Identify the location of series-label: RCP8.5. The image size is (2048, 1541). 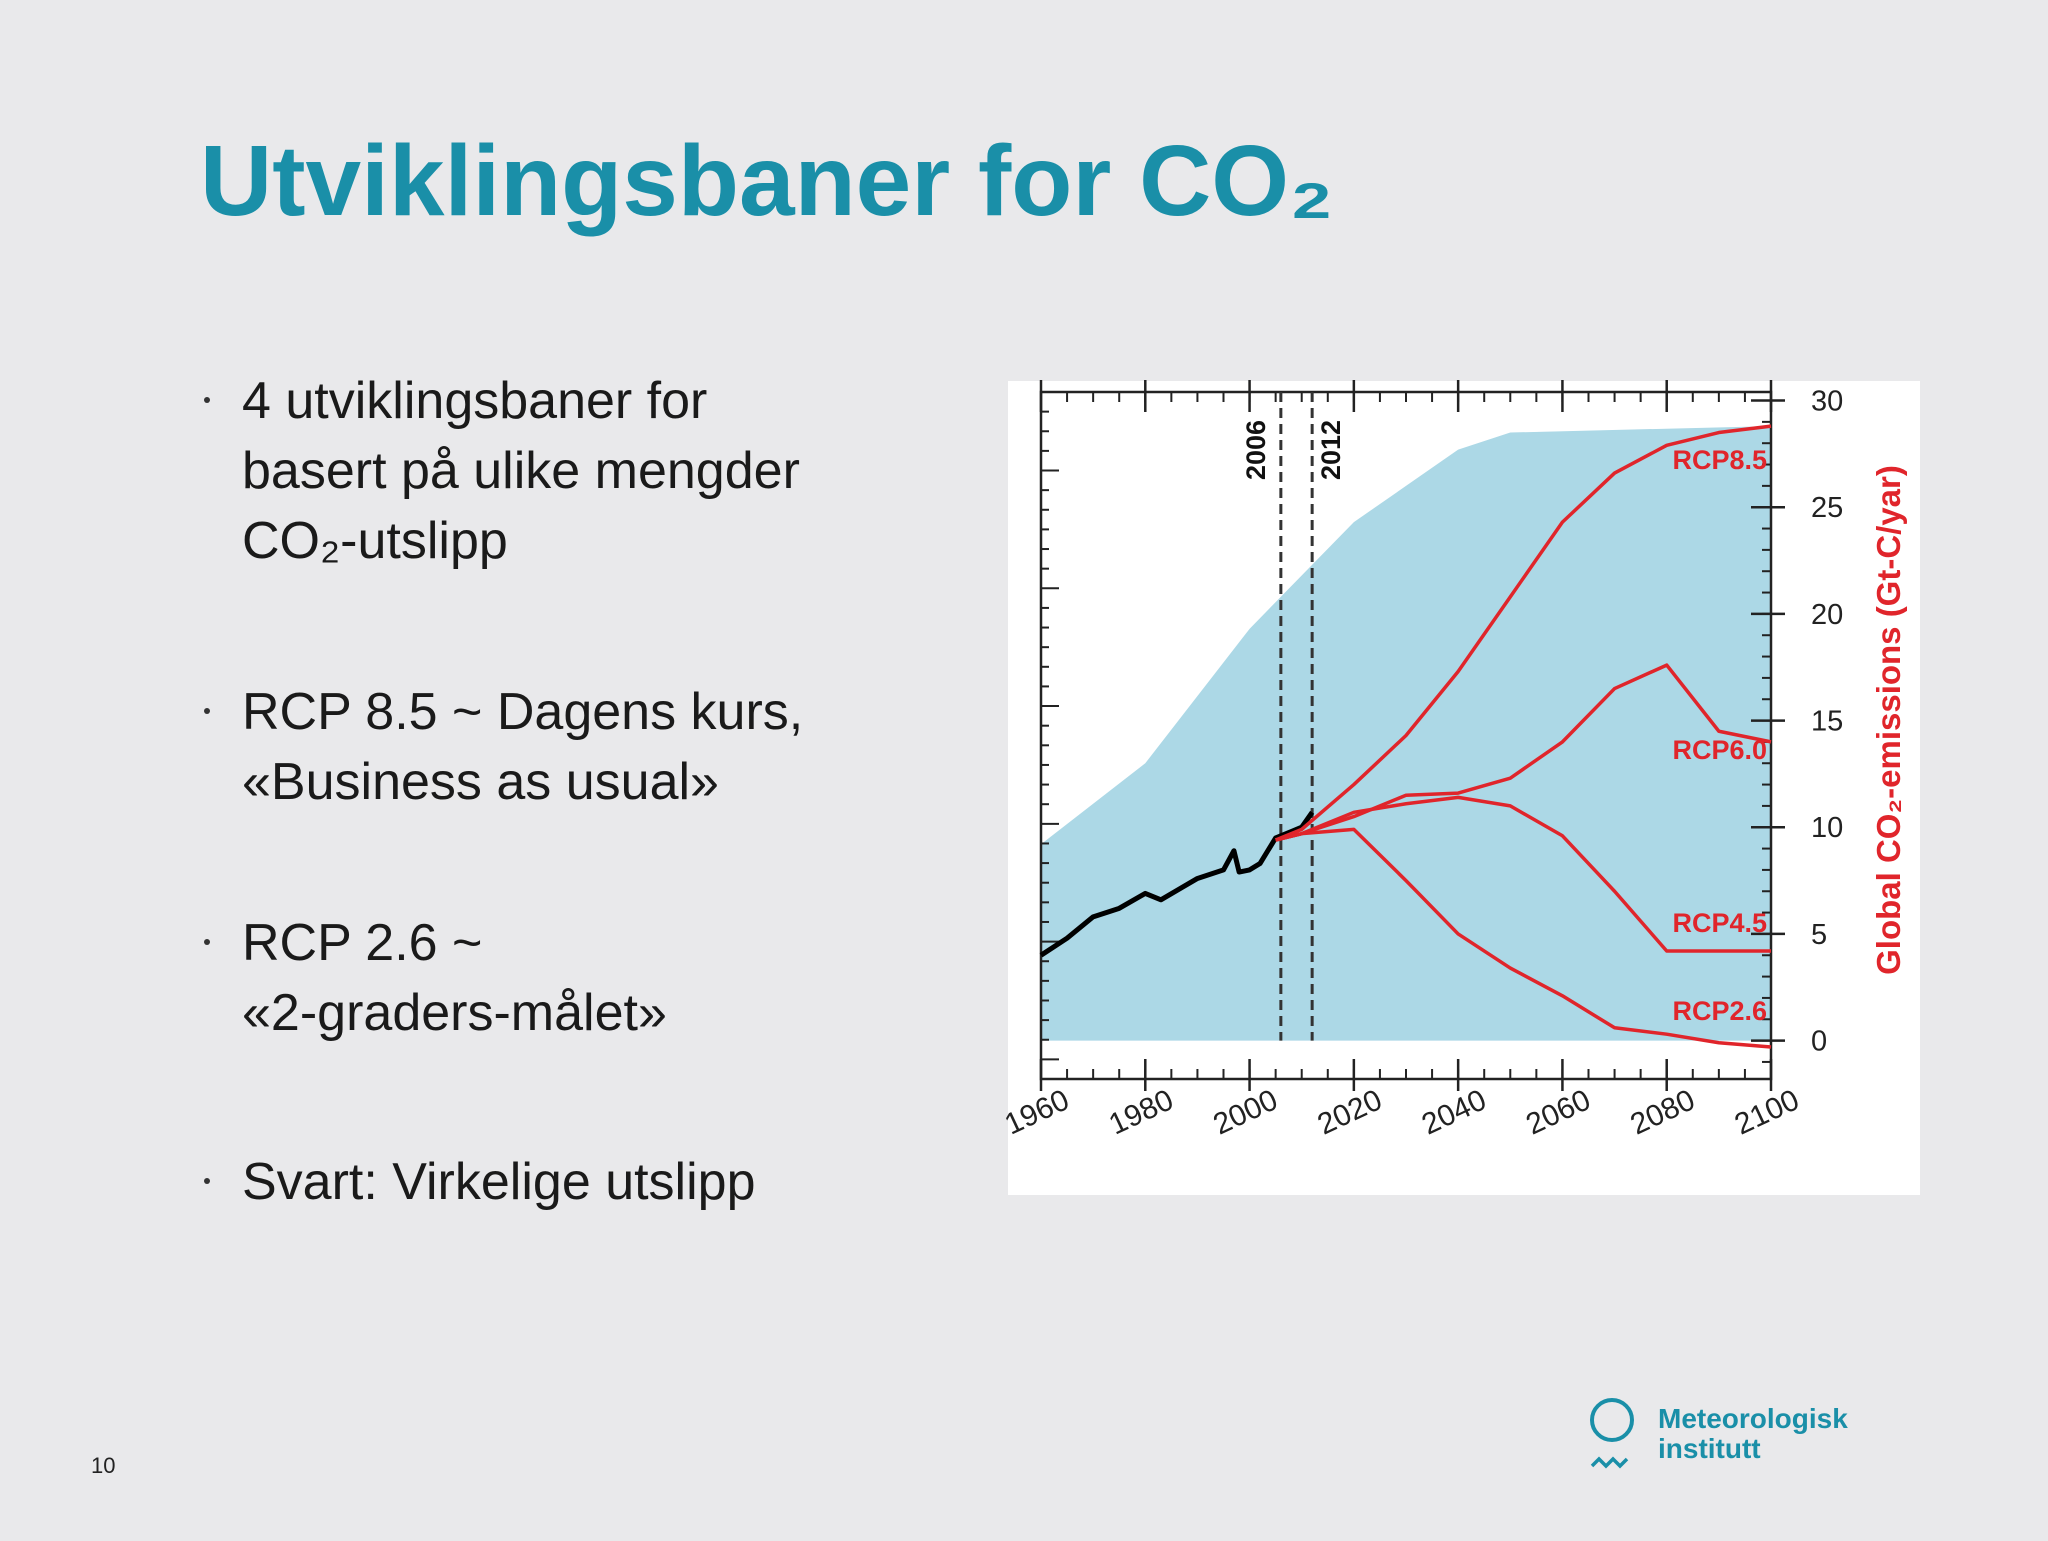
(1719, 460).